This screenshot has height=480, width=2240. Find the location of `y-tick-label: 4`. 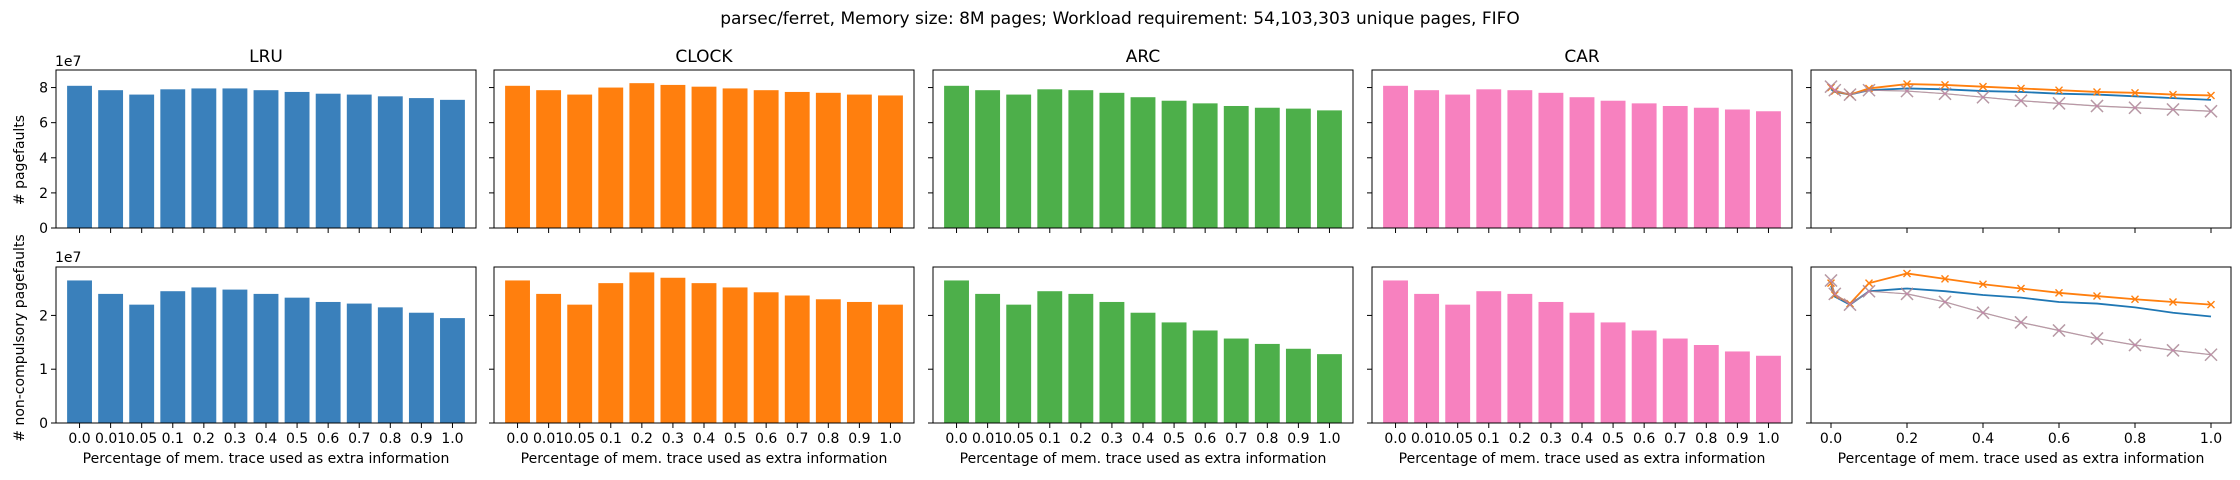

y-tick-label: 4 is located at coordinates (43, 159).